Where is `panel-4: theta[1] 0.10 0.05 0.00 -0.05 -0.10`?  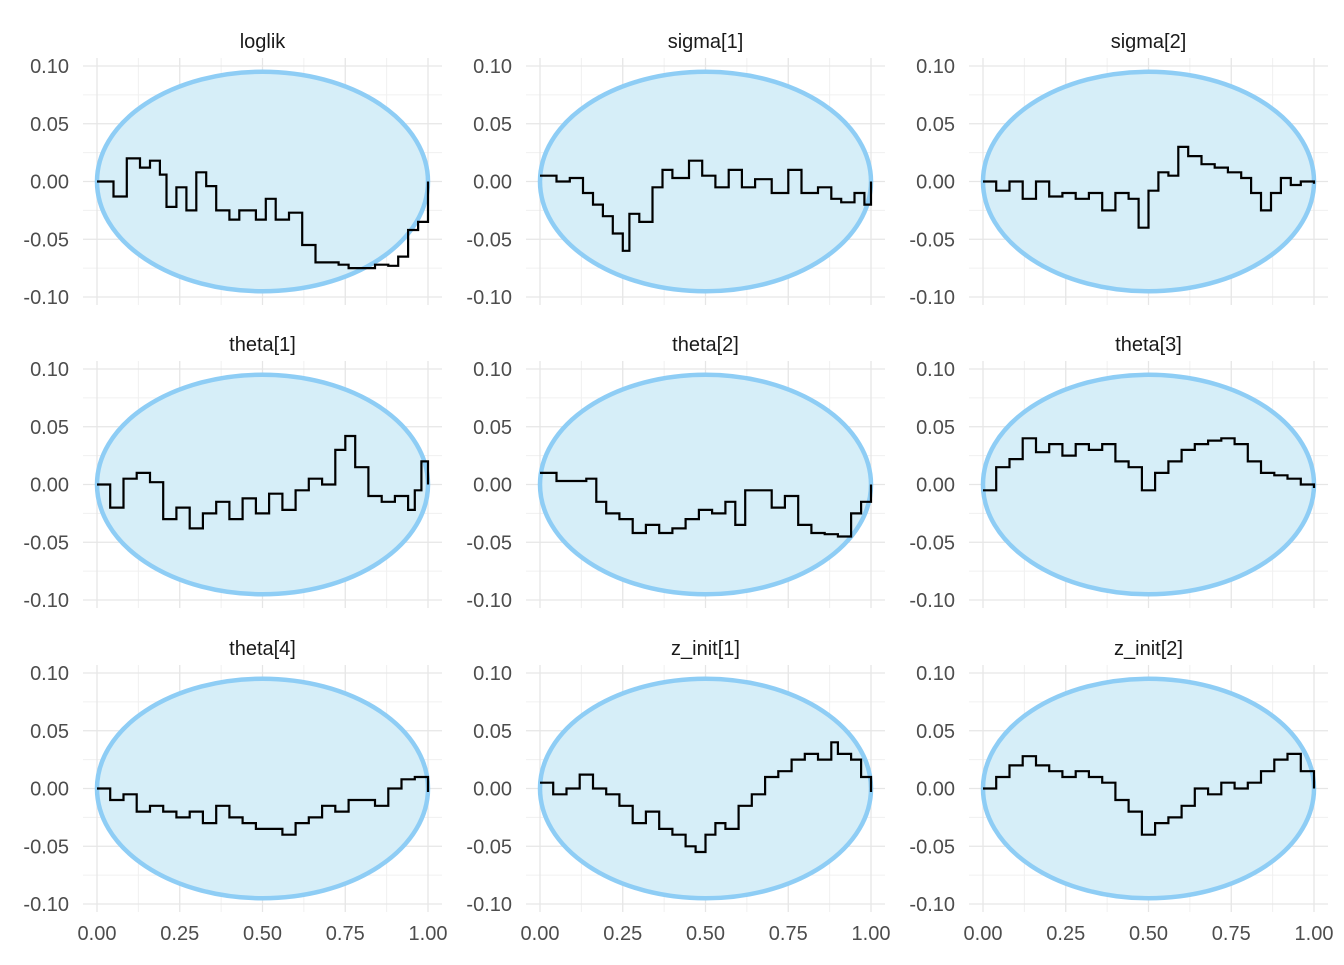
panel-4: theta[1] 0.10 0.05 0.00 -0.05 -0.10 is located at coordinates (232, 473).